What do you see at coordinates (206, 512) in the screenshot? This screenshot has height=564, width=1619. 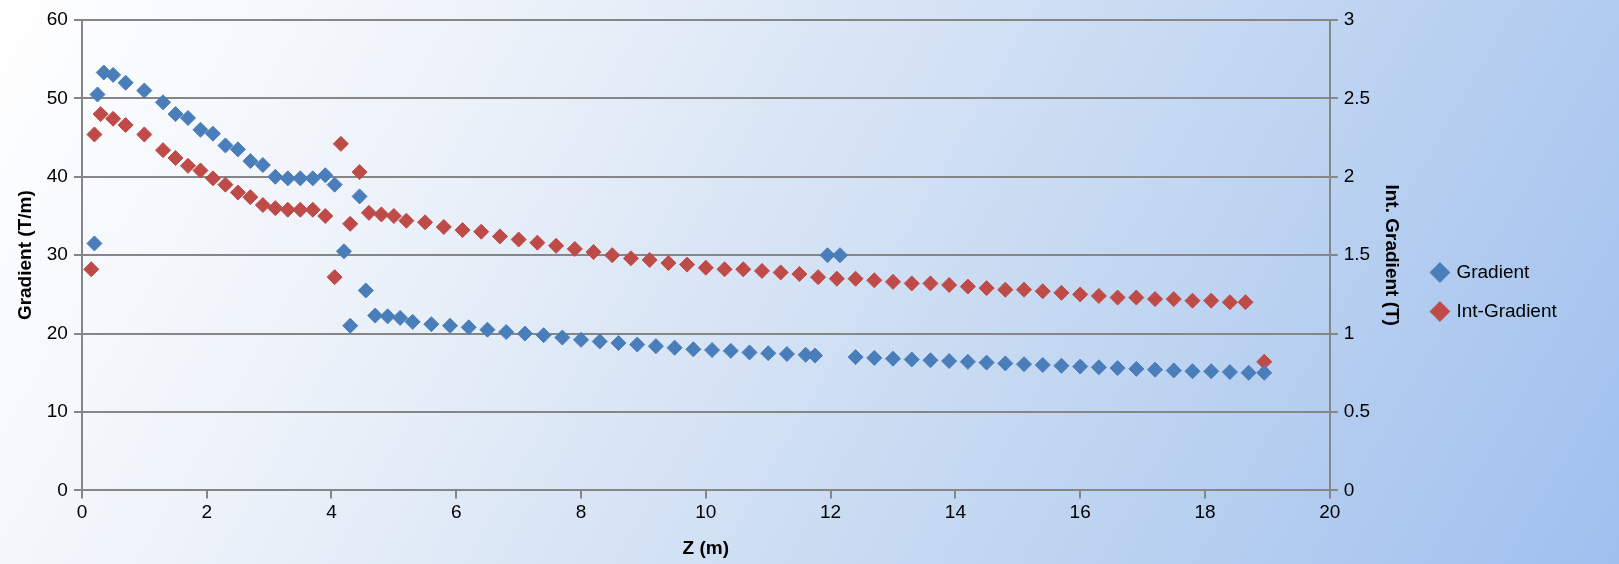 I see `x-tick-label: 2` at bounding box center [206, 512].